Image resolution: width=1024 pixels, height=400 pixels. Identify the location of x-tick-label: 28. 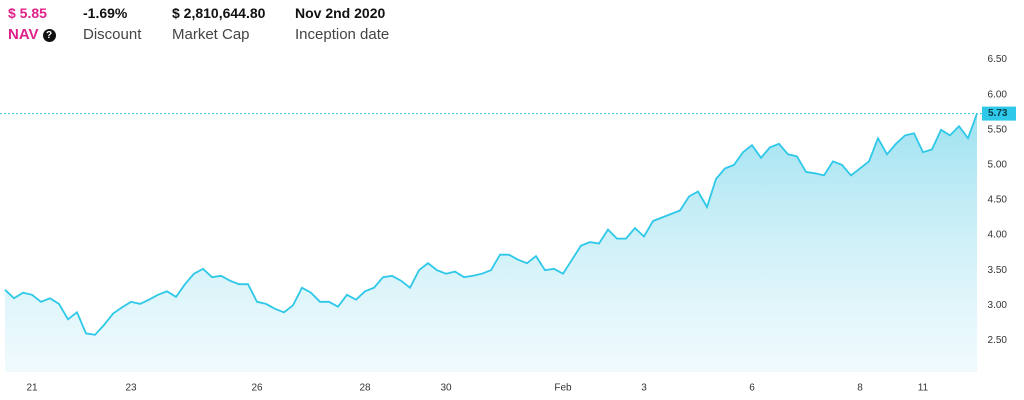
(365, 388).